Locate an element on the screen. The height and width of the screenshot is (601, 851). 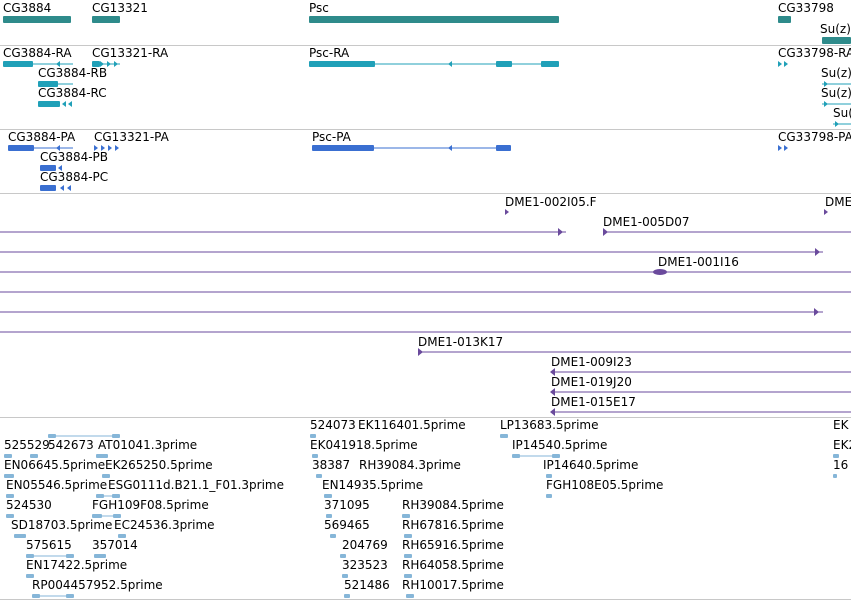
protein-cg3884-pa is located at coordinates (21, 148).